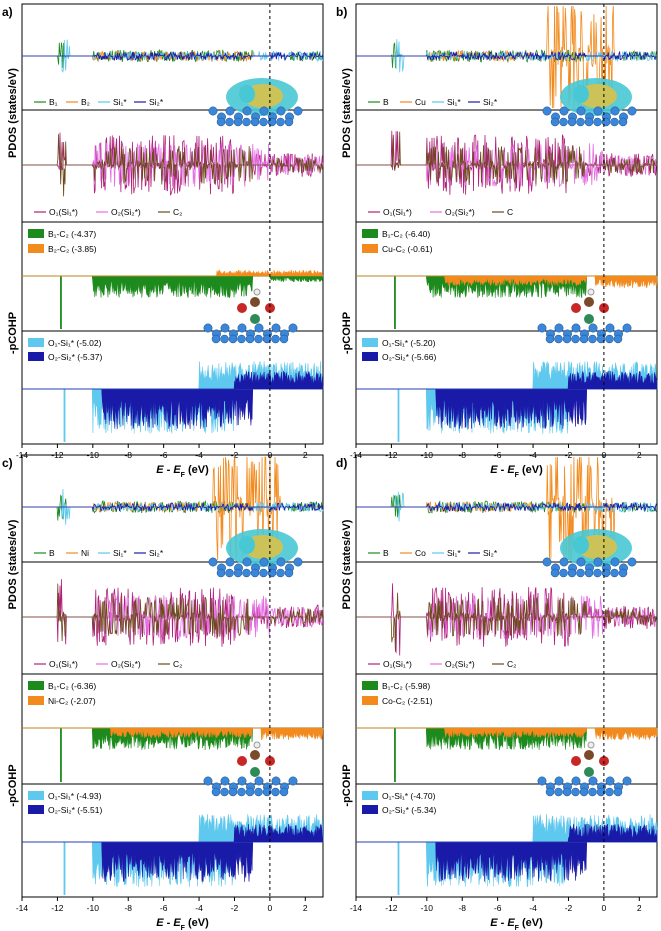 This screenshot has height=931, width=661. What do you see at coordinates (36, 248) in the screenshot?
I see `panel-a-legend-cohp-top-1-swatch` at bounding box center [36, 248].